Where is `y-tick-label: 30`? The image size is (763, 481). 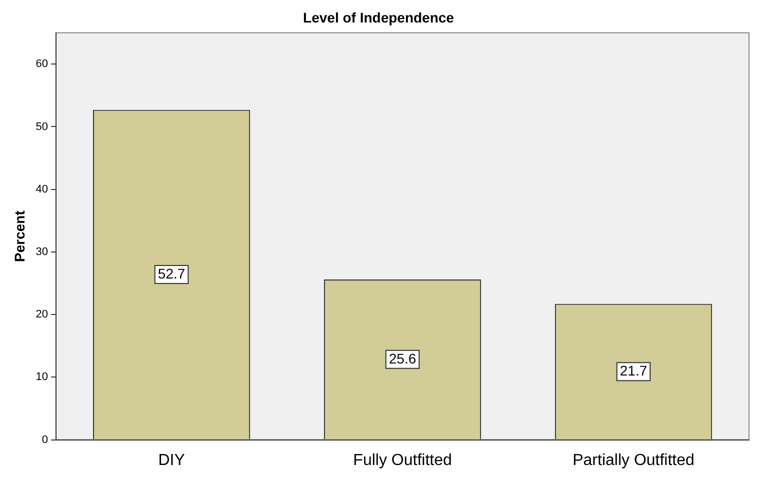 y-tick-label: 30 is located at coordinates (42, 252).